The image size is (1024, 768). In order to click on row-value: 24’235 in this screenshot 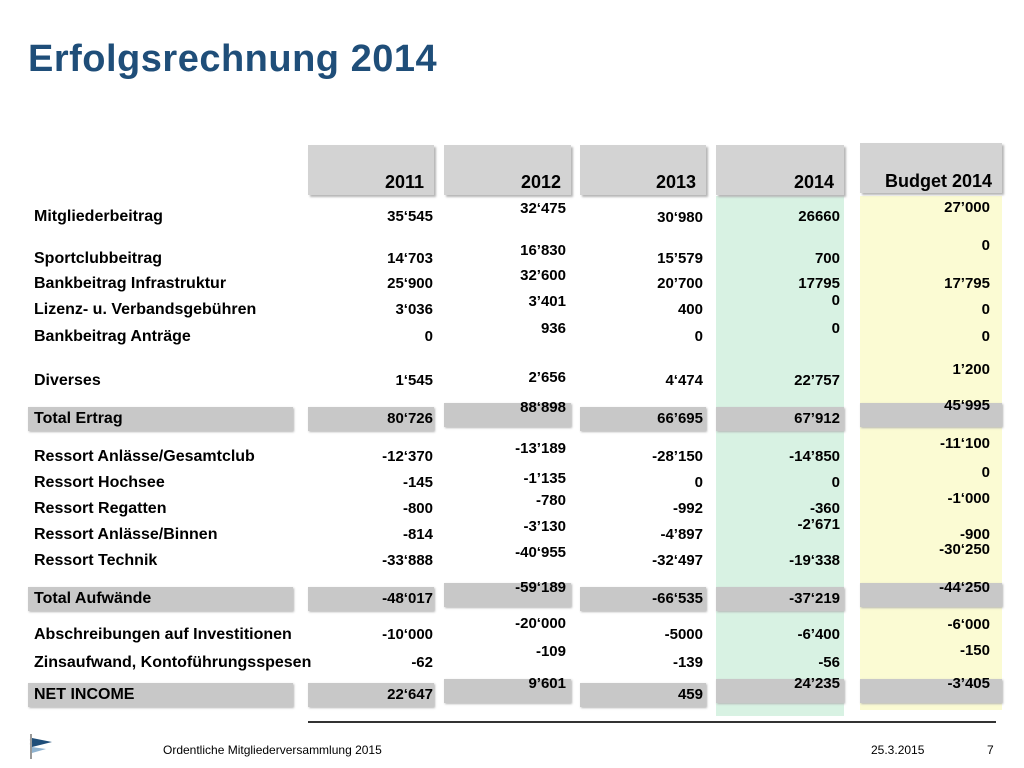, I will do `click(817, 683)`.